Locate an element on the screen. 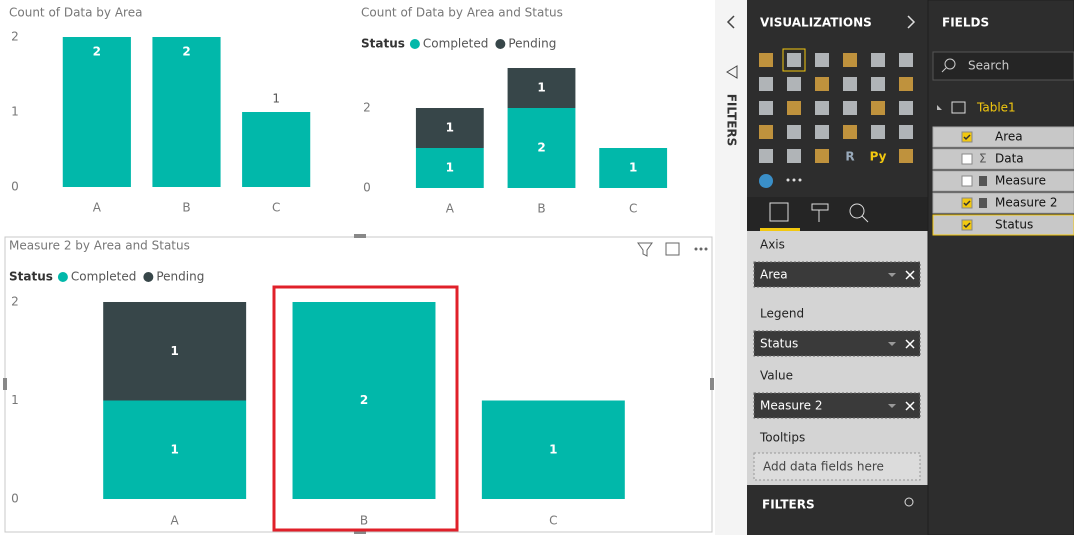 This screenshot has width=1074, height=535. format-tab is located at coordinates (820, 212).